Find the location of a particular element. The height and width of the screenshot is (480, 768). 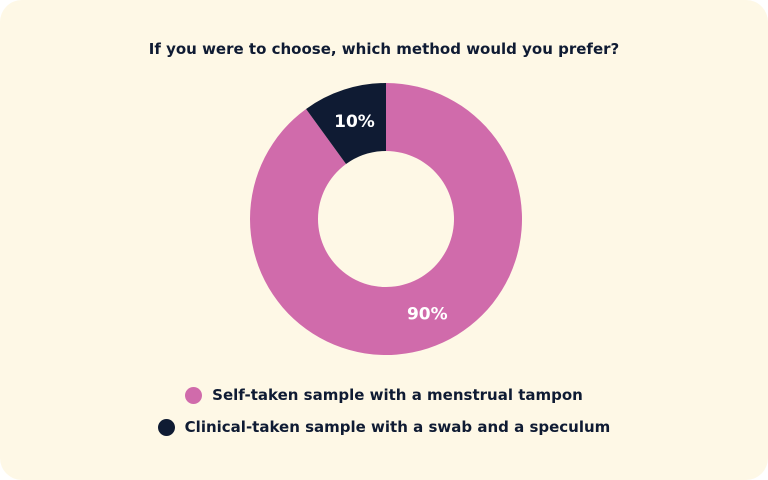

donut-slice-clinical-taken is located at coordinates (346, 123).